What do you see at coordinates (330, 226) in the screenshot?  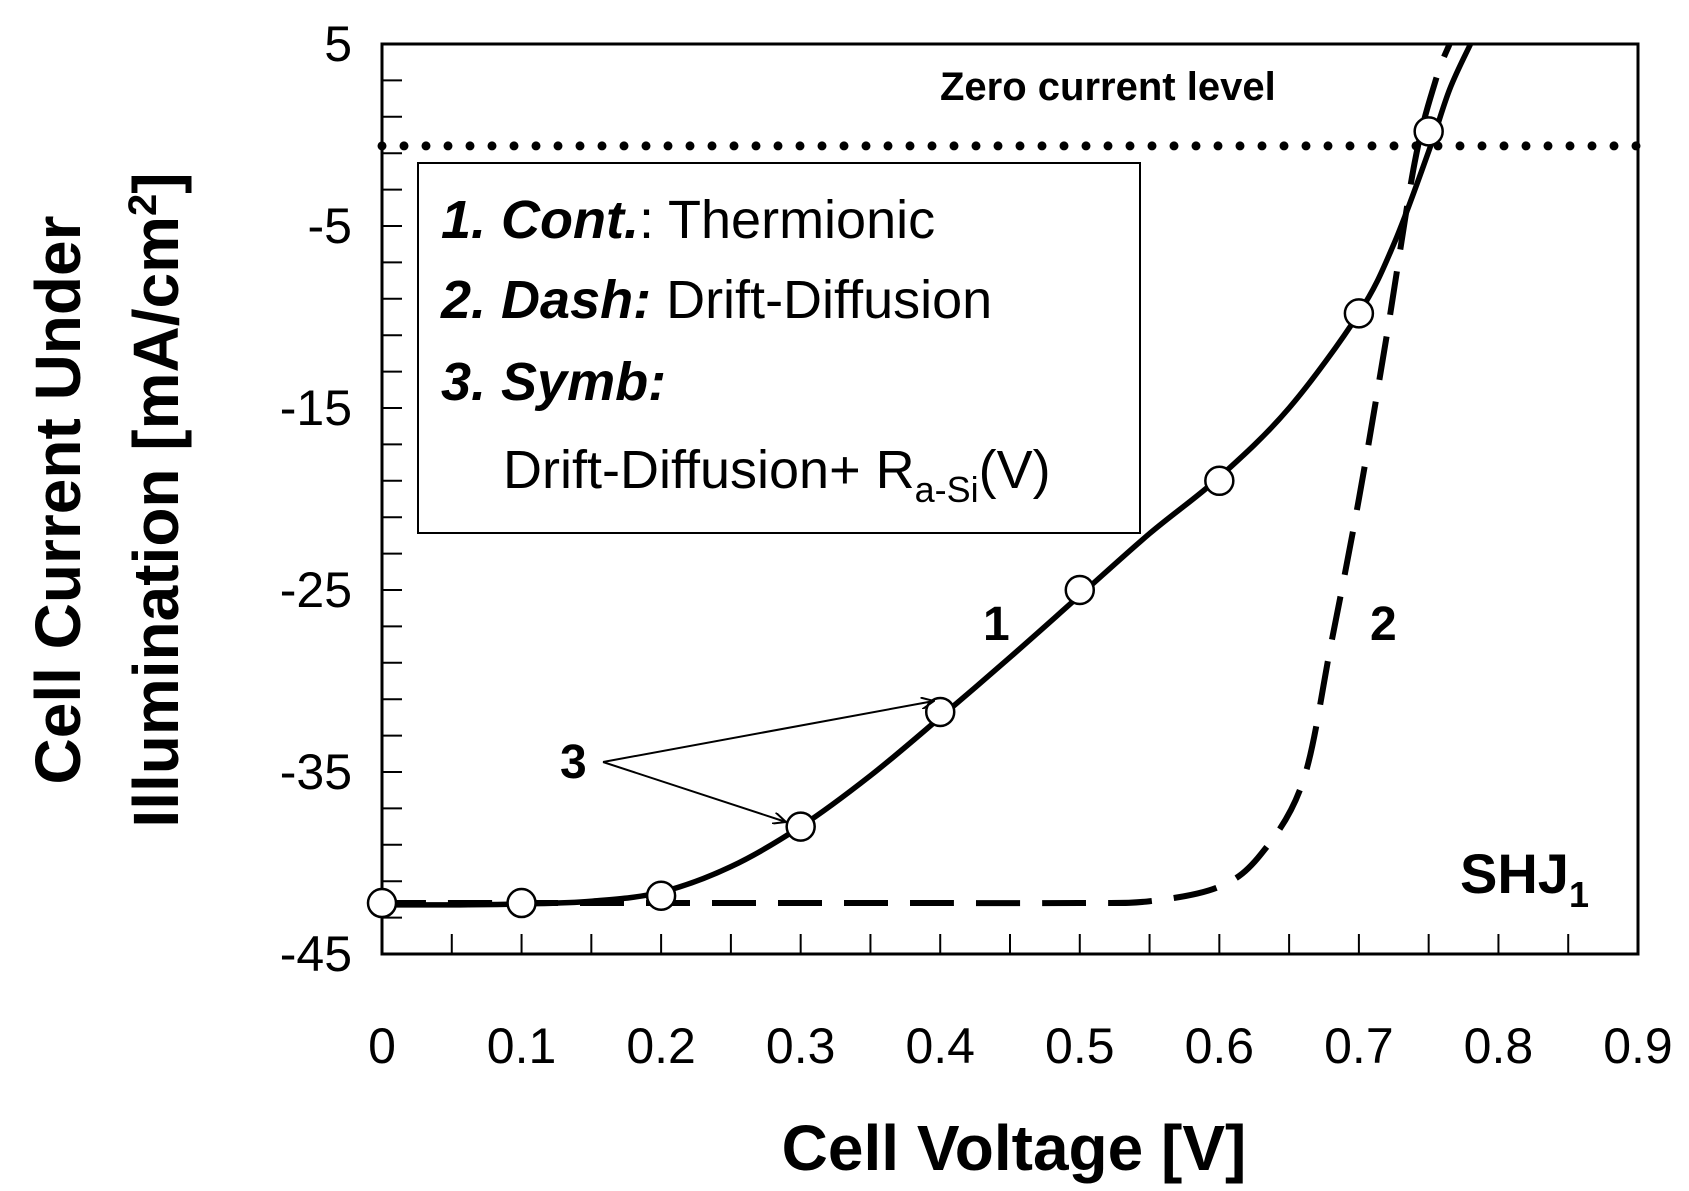 I see `y-tick-label: -5` at bounding box center [330, 226].